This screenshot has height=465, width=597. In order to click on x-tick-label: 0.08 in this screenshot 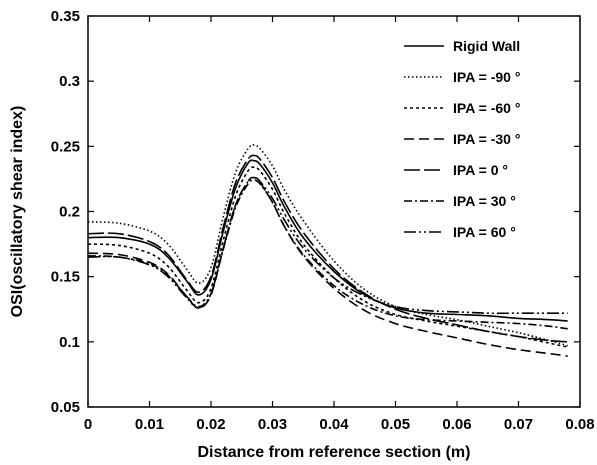, I will do `click(579, 424)`.